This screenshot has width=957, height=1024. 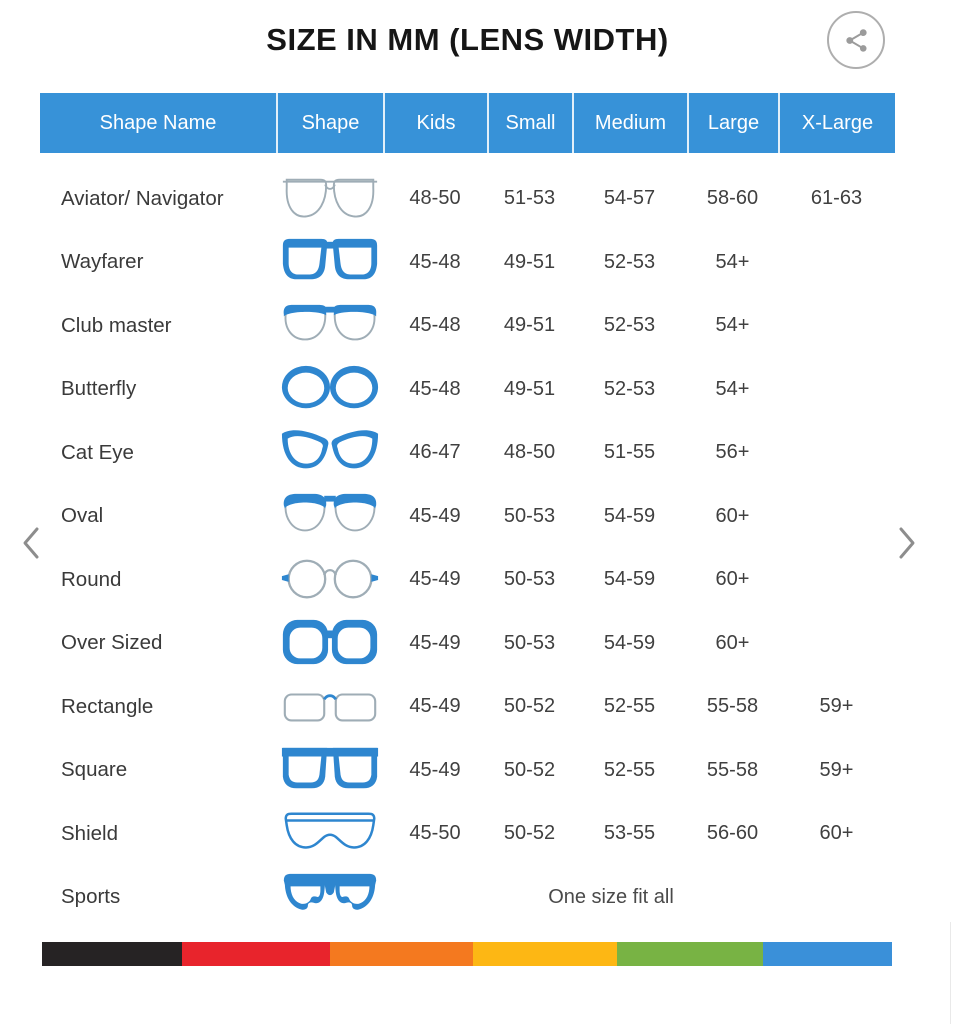 What do you see at coordinates (91, 579) in the screenshot?
I see `shape-name: Round` at bounding box center [91, 579].